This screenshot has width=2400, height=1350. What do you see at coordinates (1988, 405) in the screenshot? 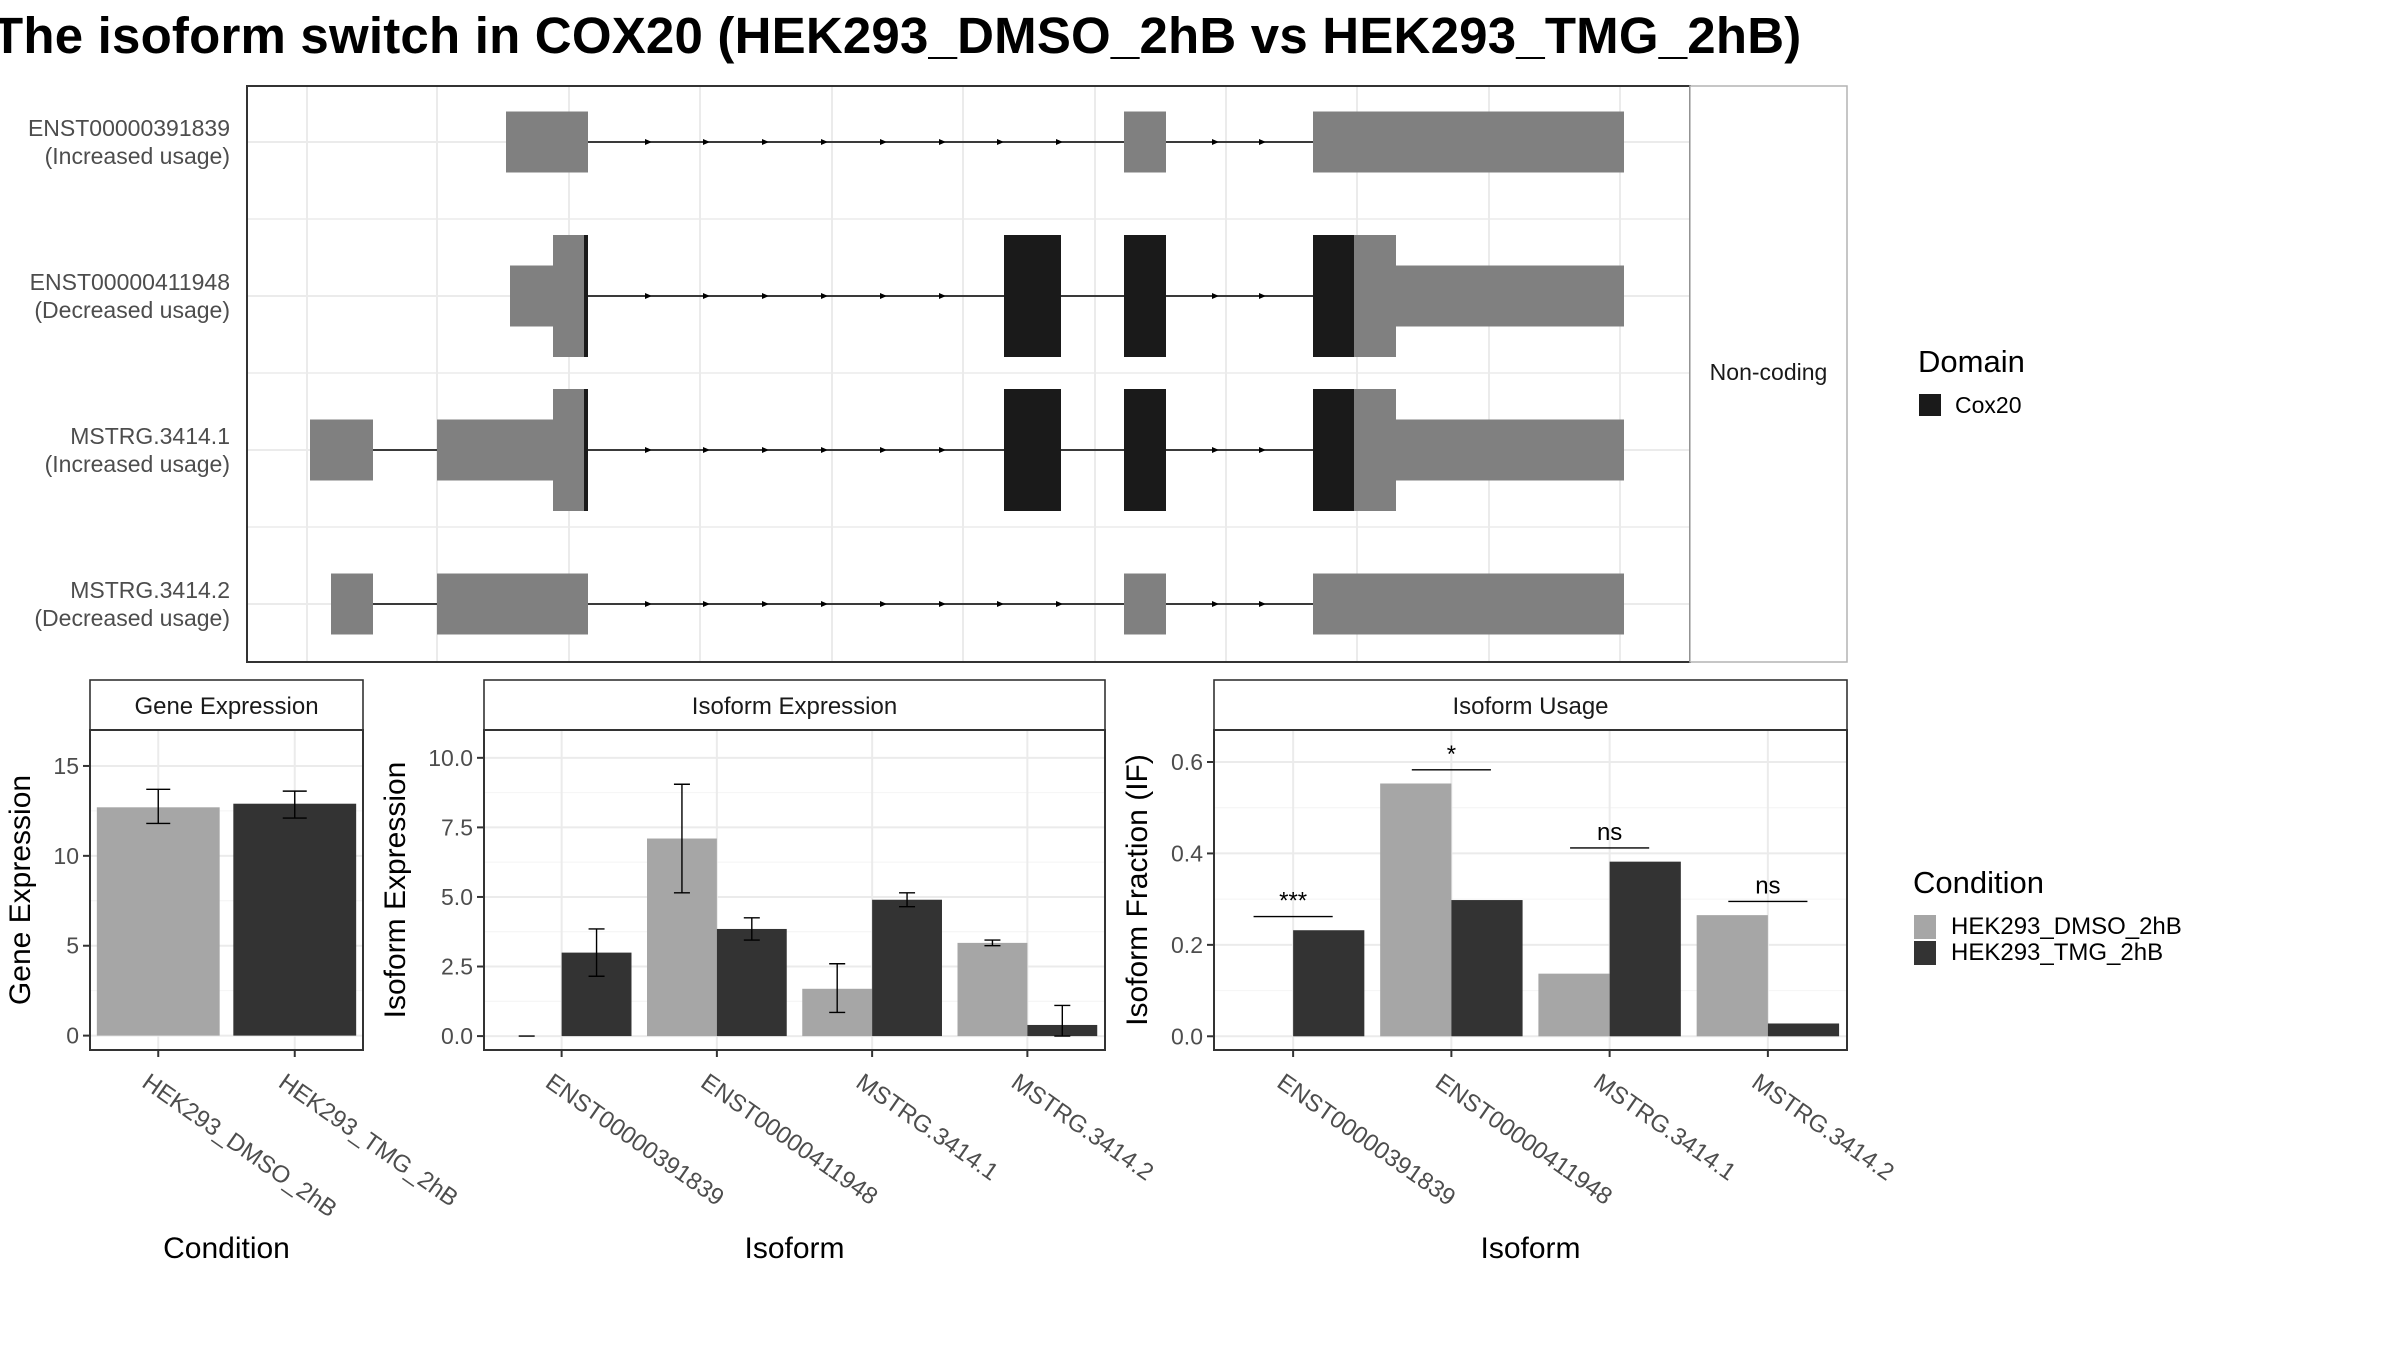
I see `domain-legend-label: Cox20` at bounding box center [1988, 405].